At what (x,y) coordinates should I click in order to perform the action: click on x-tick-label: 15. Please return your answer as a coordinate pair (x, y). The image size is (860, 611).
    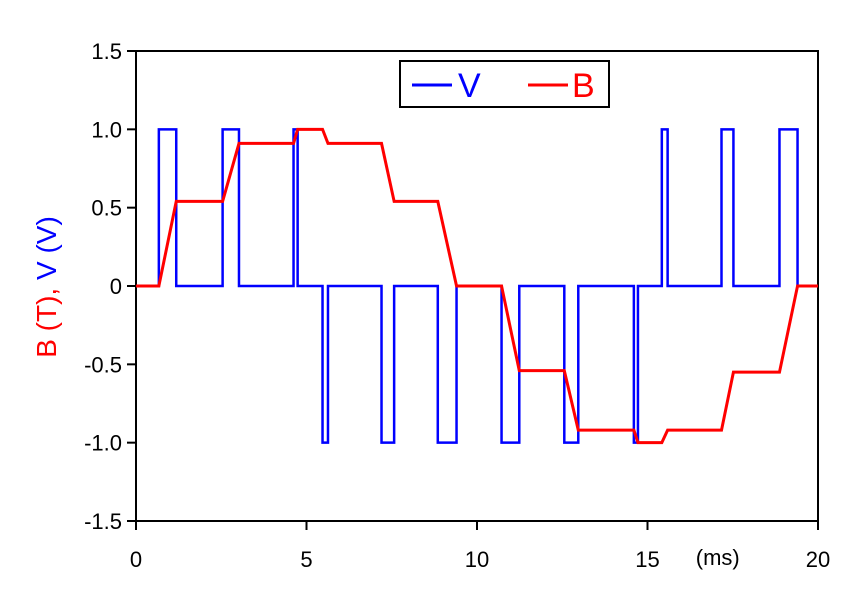
    Looking at the image, I should click on (647, 559).